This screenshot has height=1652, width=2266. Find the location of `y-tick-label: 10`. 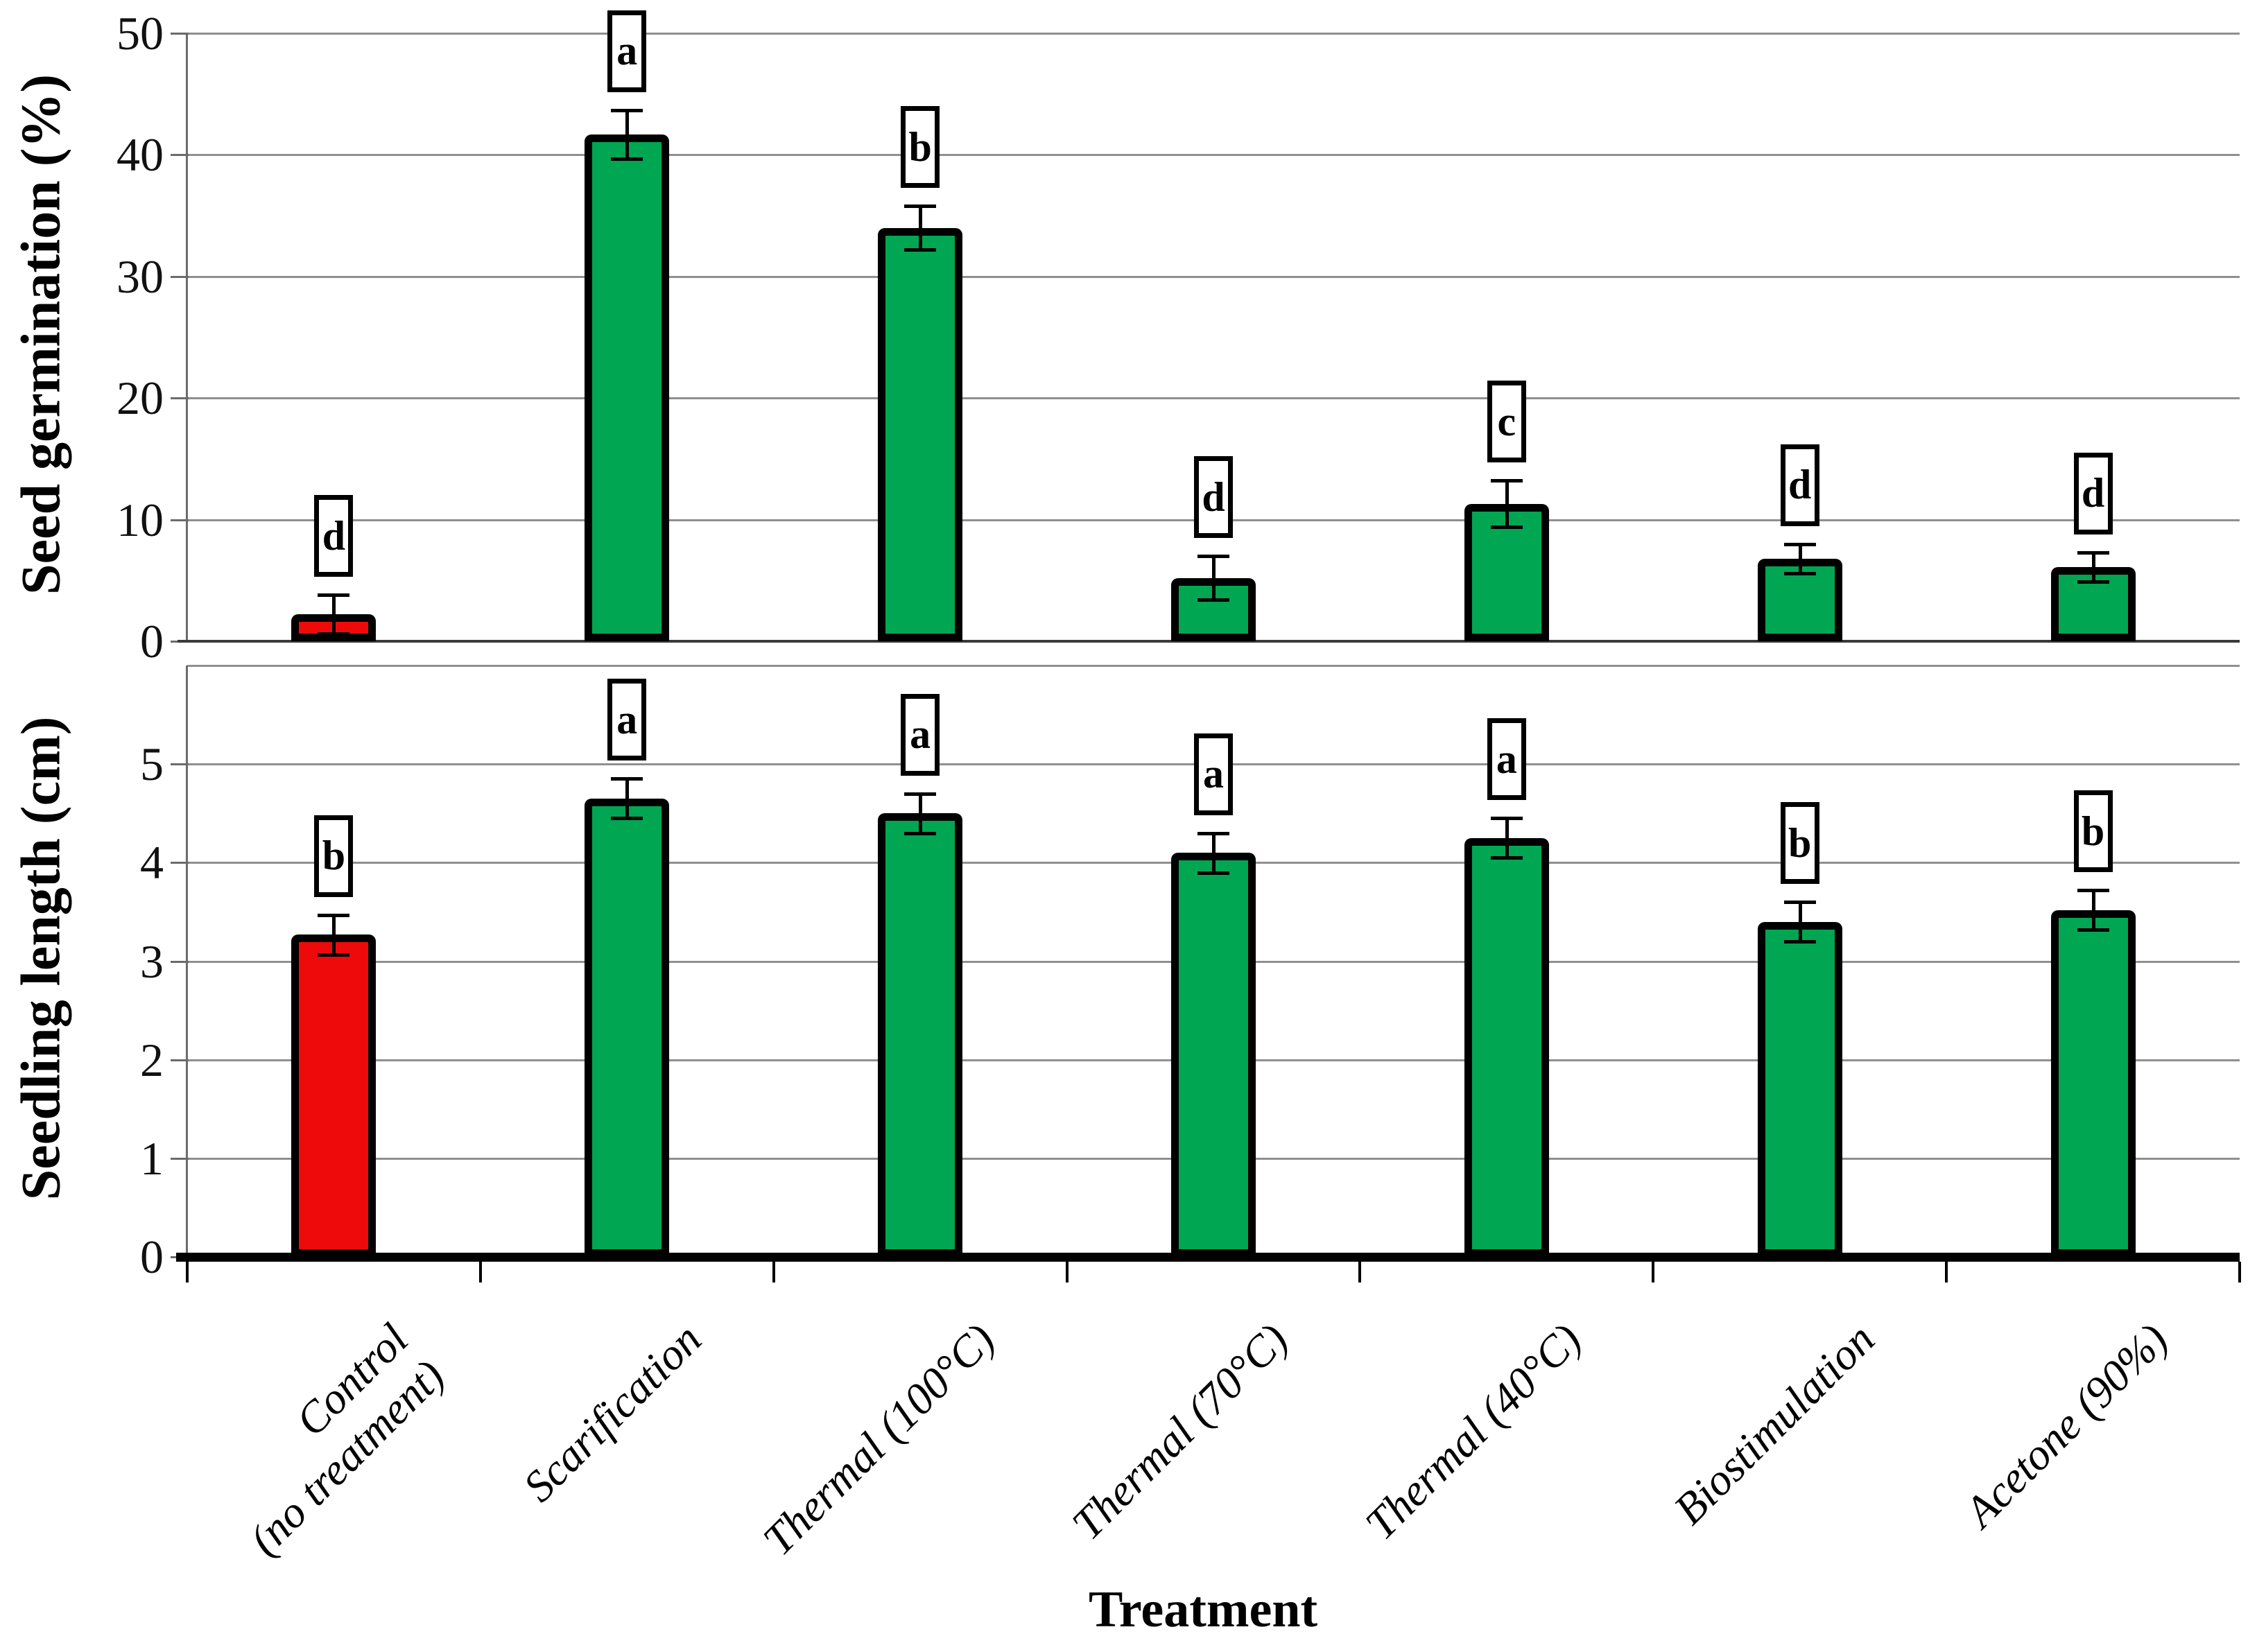

y-tick-label: 10 is located at coordinates (140, 519).